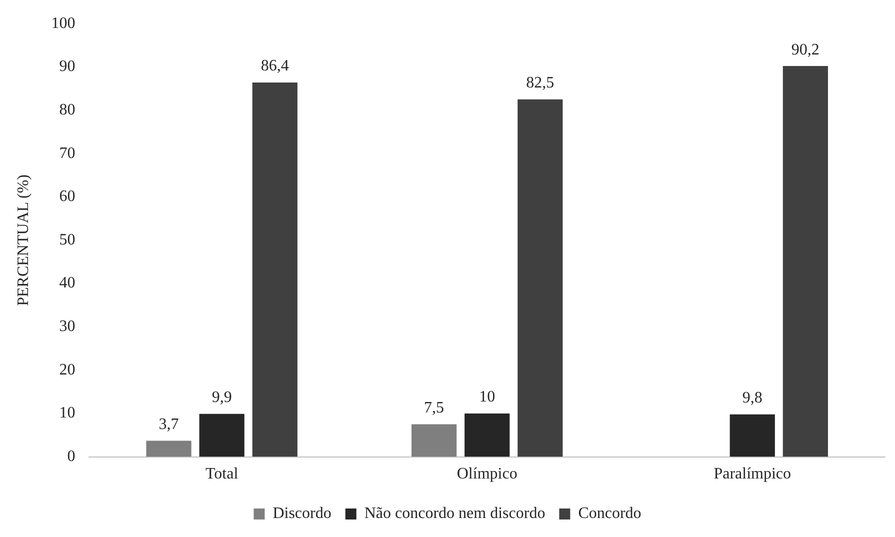  I want to click on data-label: 86,4, so click(274, 66).